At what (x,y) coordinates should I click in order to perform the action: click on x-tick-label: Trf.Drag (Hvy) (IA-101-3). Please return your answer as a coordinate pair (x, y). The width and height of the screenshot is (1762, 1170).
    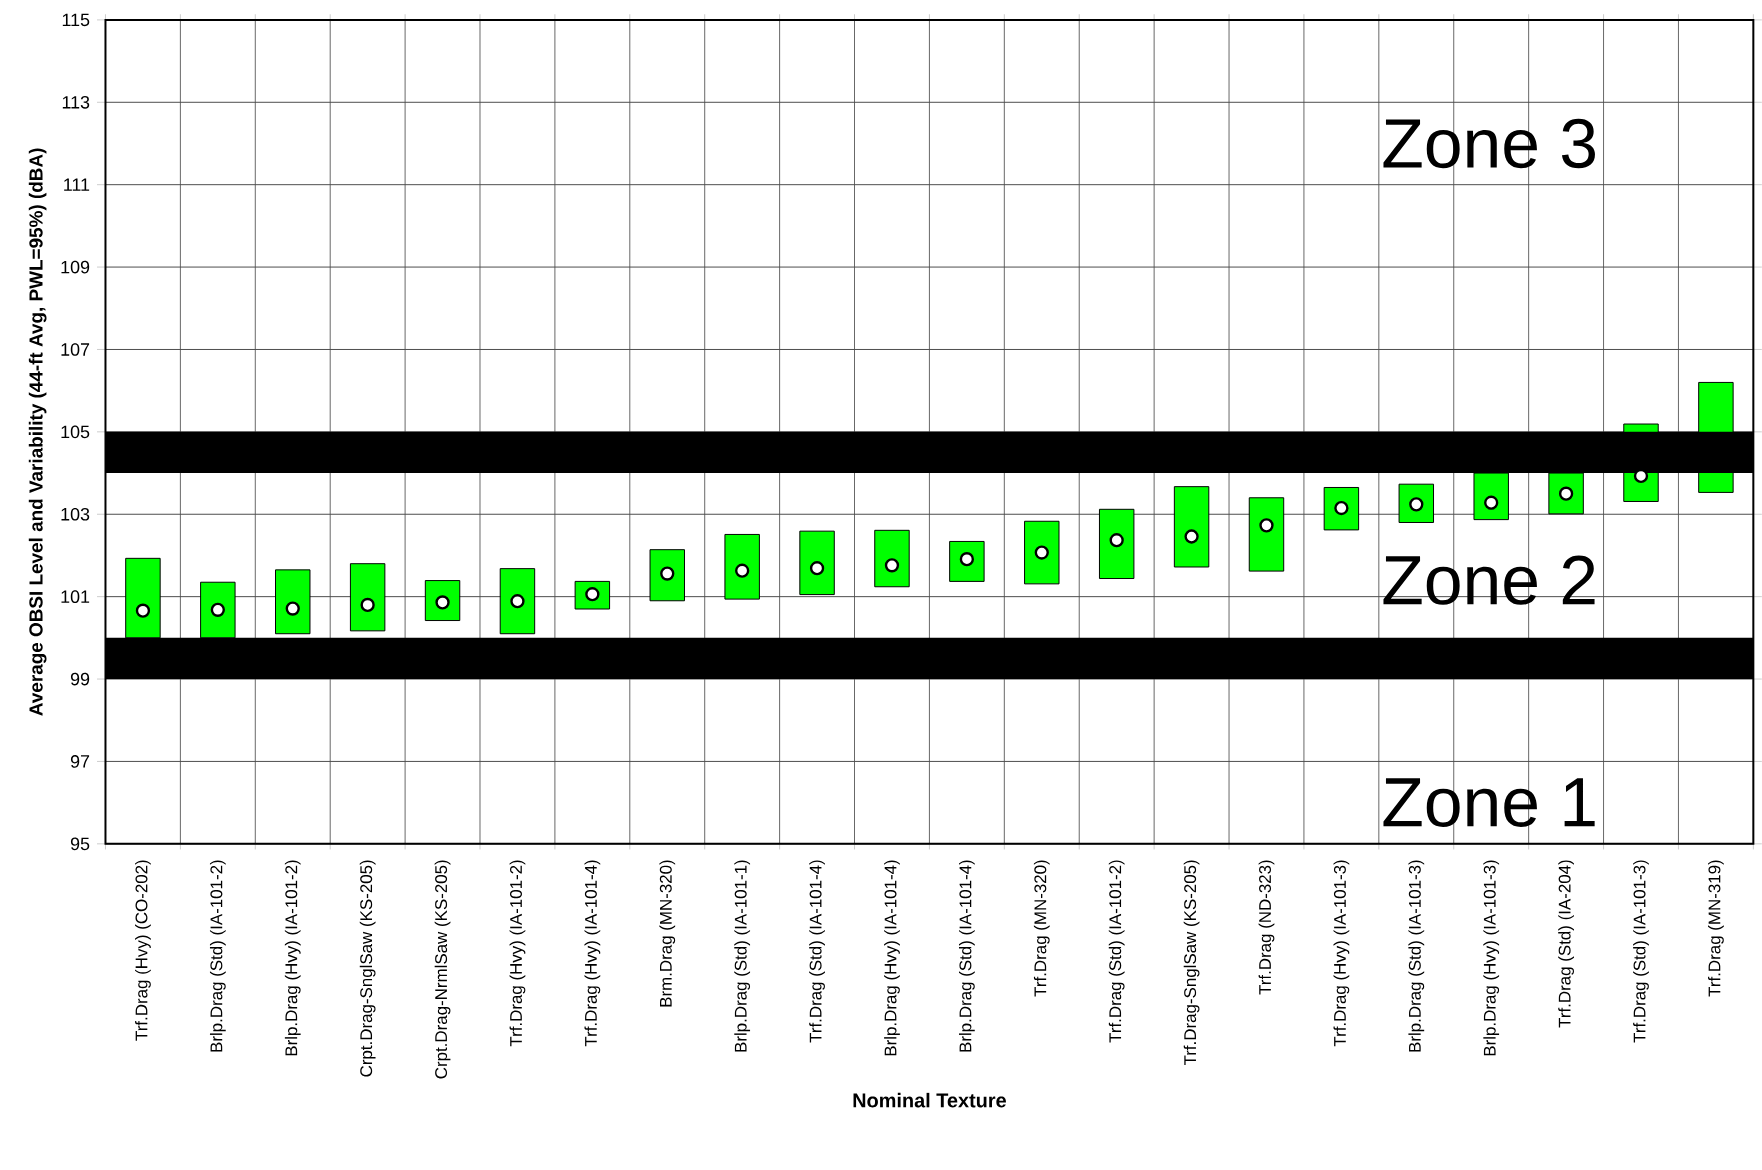
    Looking at the image, I should click on (1341, 953).